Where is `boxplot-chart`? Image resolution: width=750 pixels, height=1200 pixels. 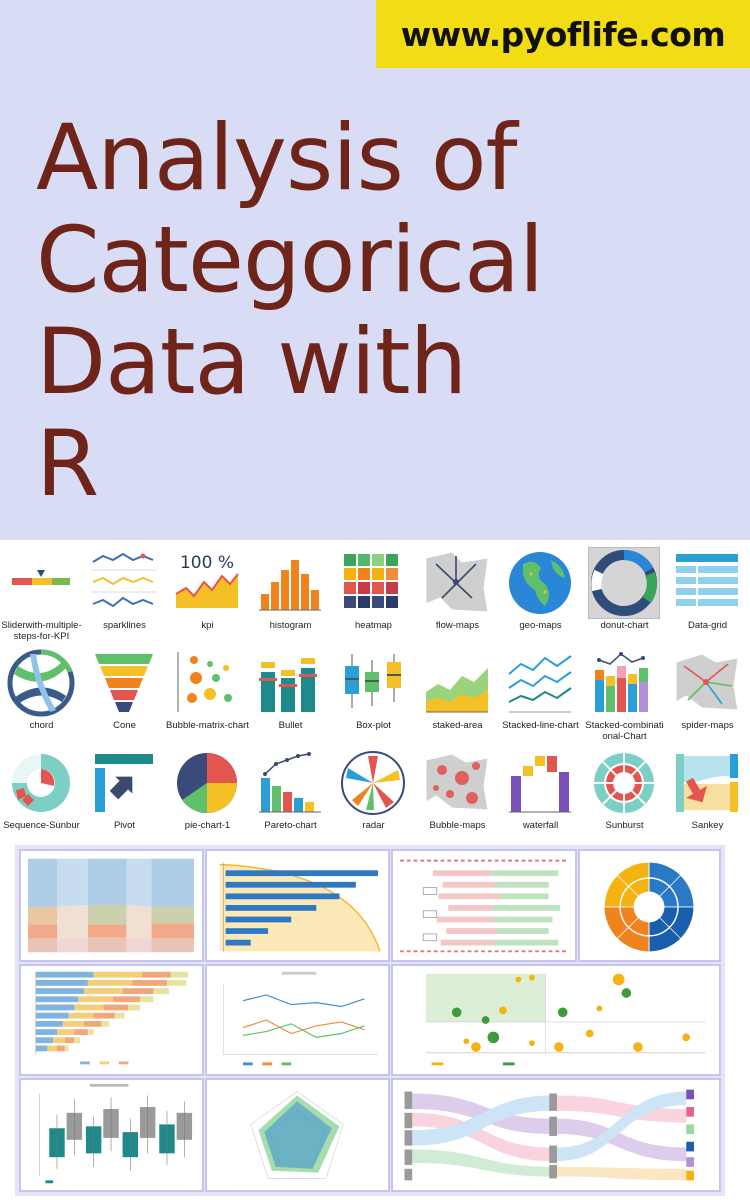
boxplot-chart is located at coordinates (116, 1133).